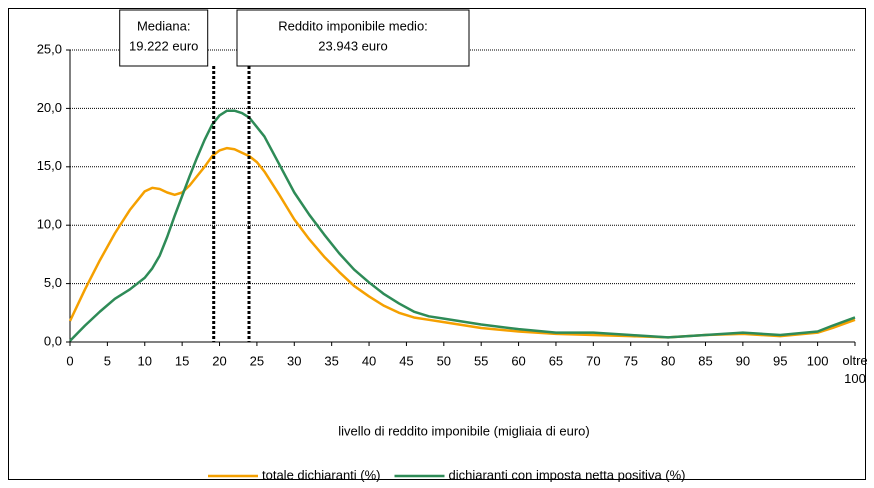  I want to click on x-tick-label: oltre 100, so click(855, 369).